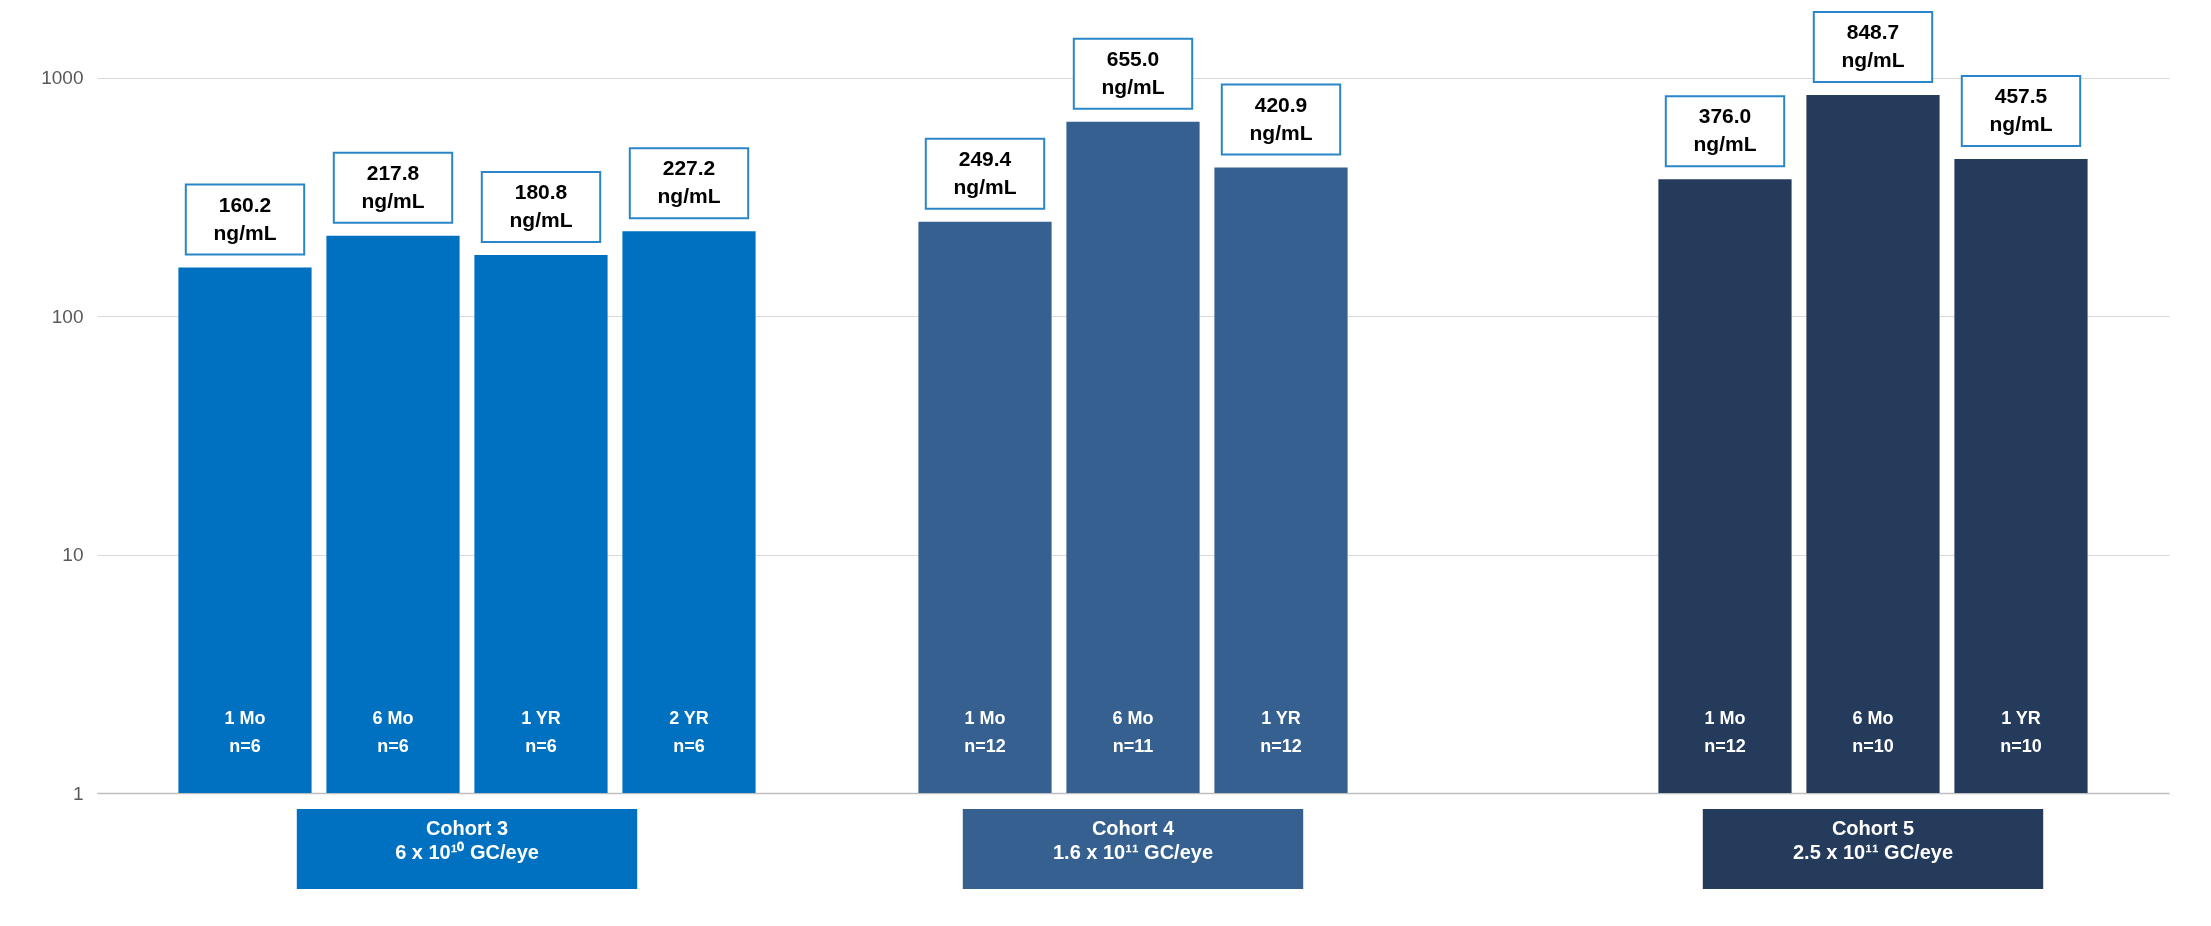 This screenshot has height=926, width=2211. Describe the element at coordinates (541, 206) in the screenshot. I see `data-label: 180.8 ng/mL` at that location.